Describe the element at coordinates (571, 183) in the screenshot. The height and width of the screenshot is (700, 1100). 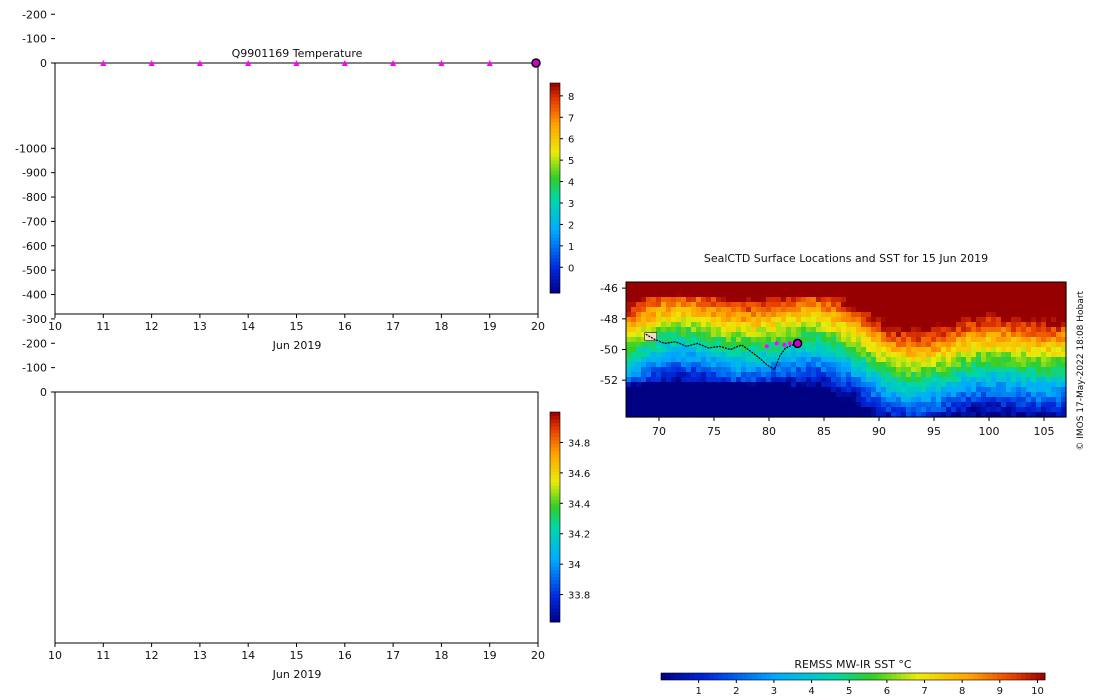
I see `colorbar-tick-label: 4` at that location.